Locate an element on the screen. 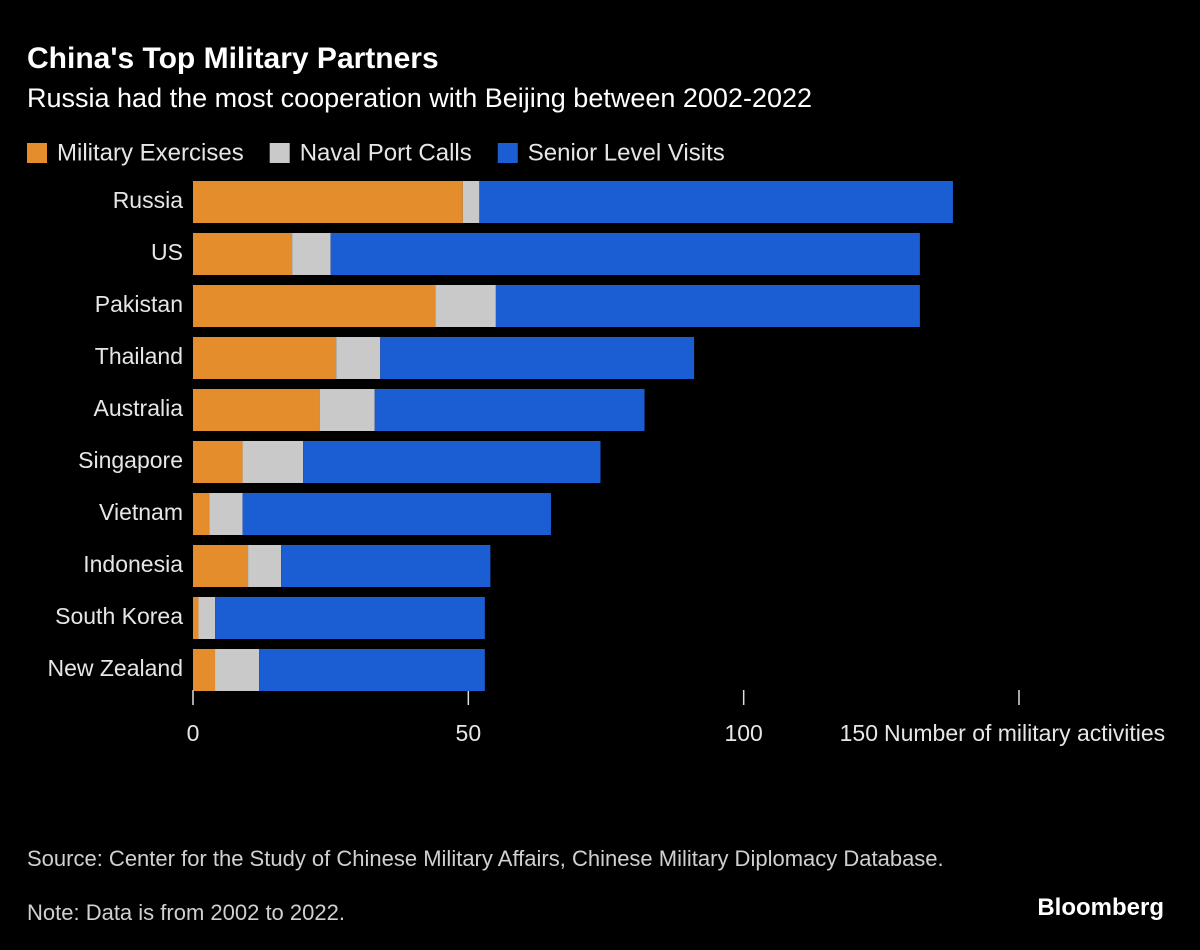 This screenshot has width=1200, height=950. x-tick-label: 100 is located at coordinates (743, 733).